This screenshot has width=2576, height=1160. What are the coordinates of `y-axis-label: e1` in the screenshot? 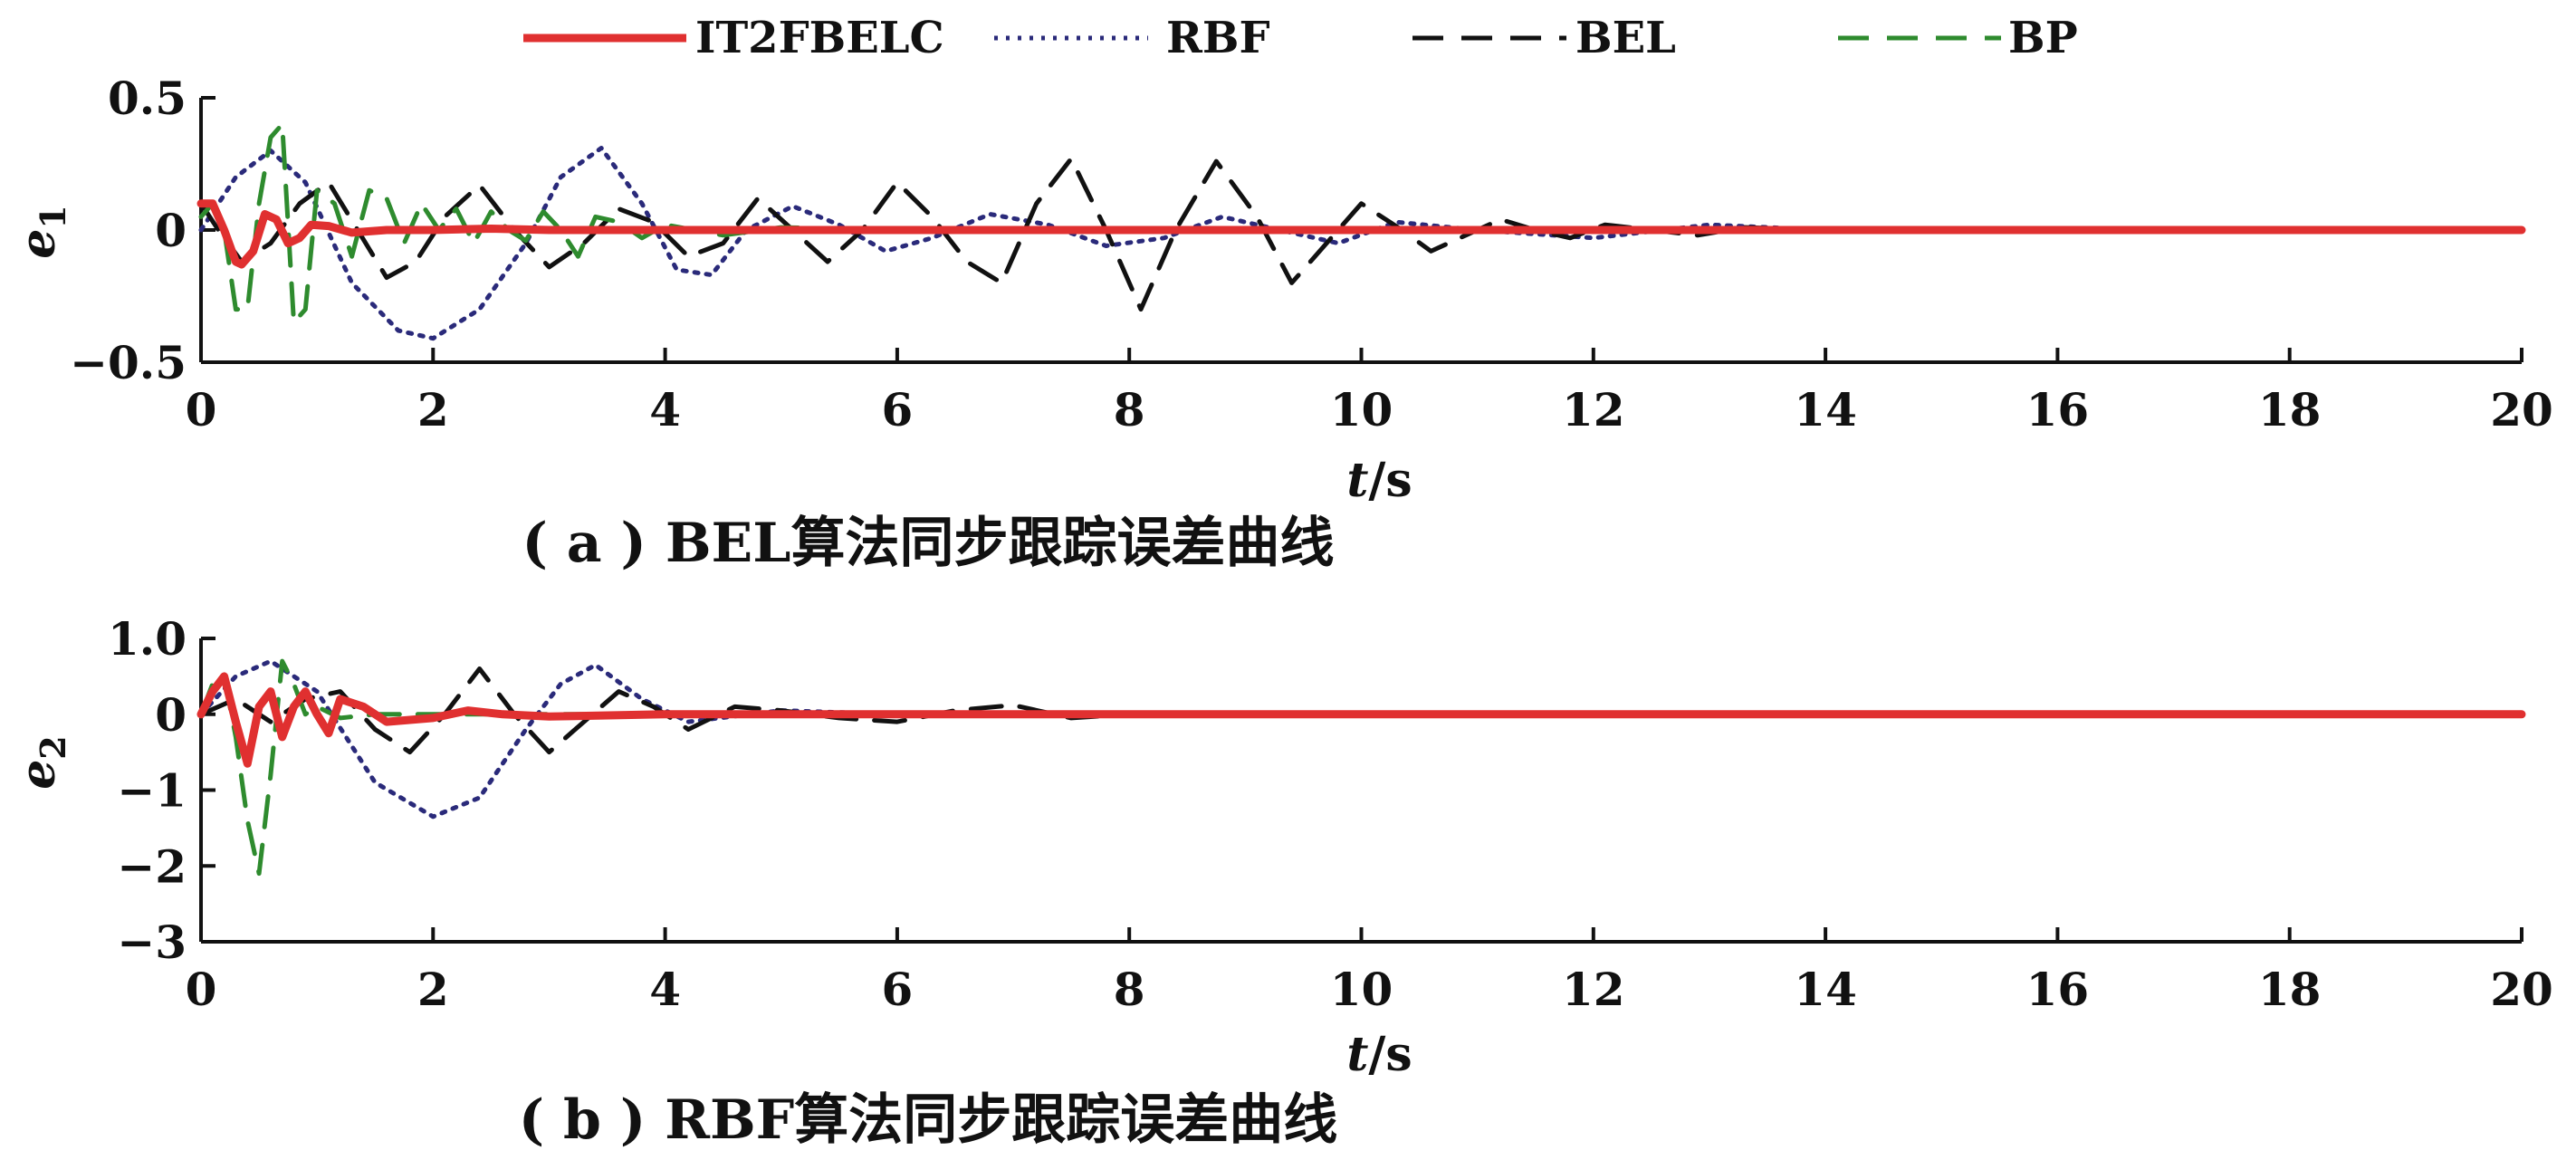 It's located at (42, 232).